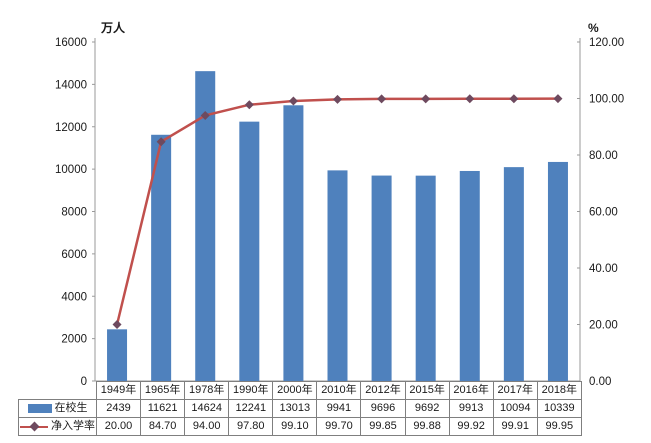 The height and width of the screenshot is (443, 651). Describe the element at coordinates (606, 43) in the screenshot. I see `right-axis-tick-label: 120.00` at that location.